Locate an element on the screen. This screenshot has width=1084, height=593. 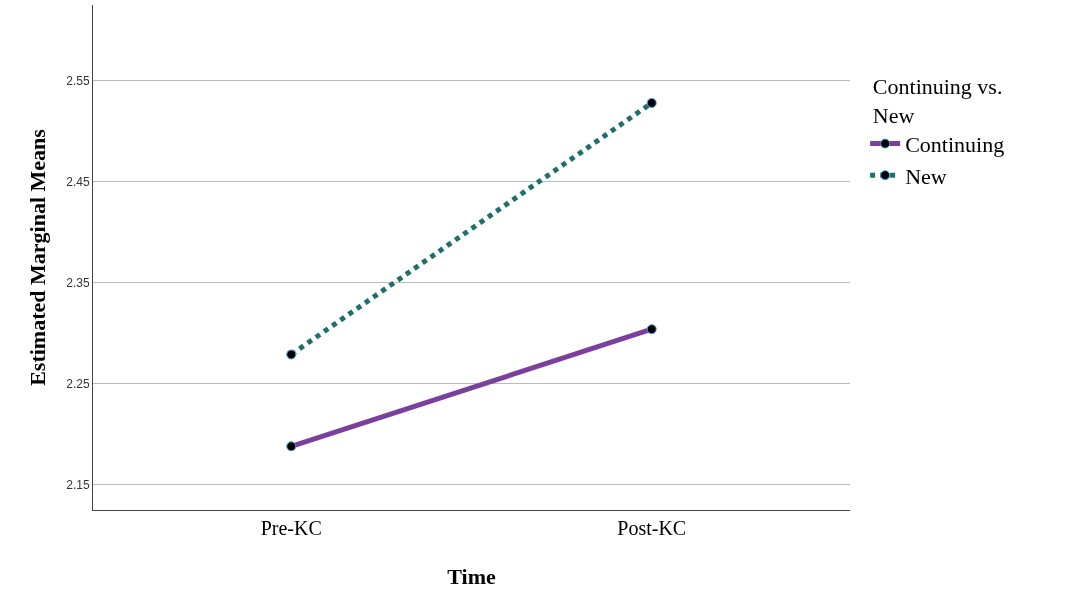
legend-label: New is located at coordinates (926, 176).